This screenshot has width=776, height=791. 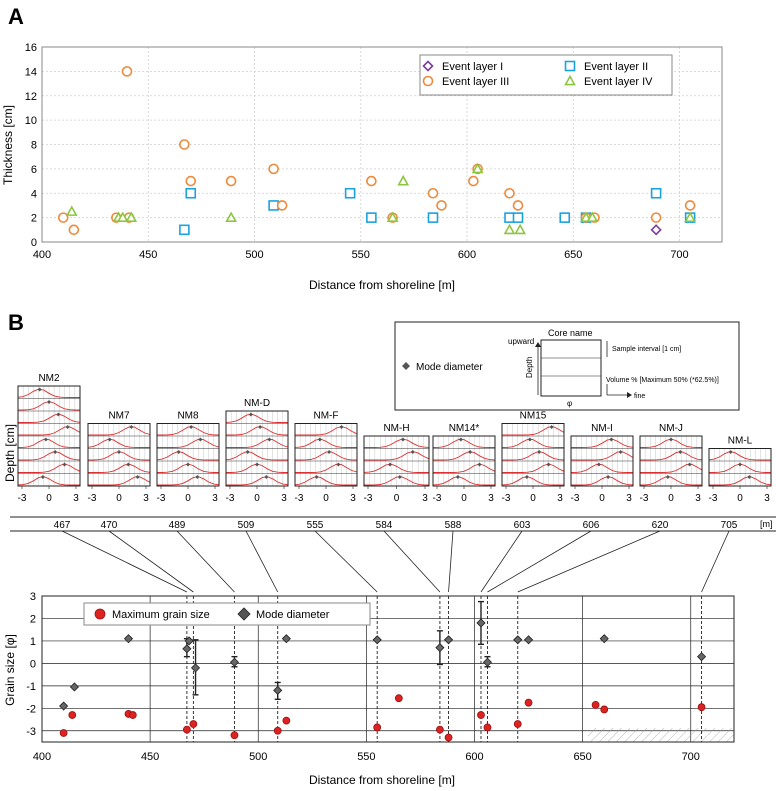 I want to click on legend-label-mode: Mode diameter, so click(x=293, y=615).